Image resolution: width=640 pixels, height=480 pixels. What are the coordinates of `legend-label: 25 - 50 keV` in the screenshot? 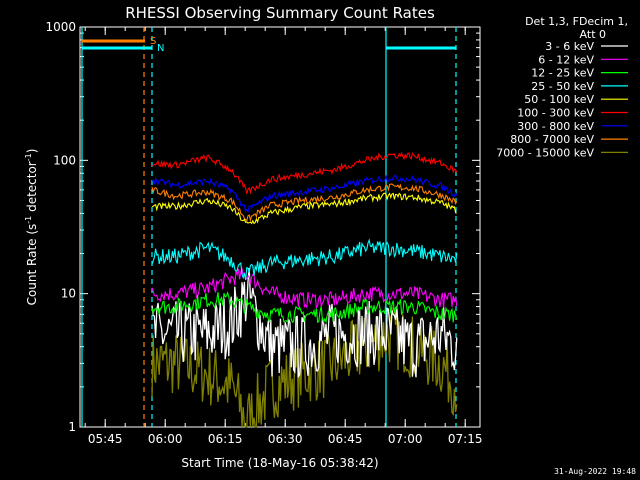 It's located at (562, 86).